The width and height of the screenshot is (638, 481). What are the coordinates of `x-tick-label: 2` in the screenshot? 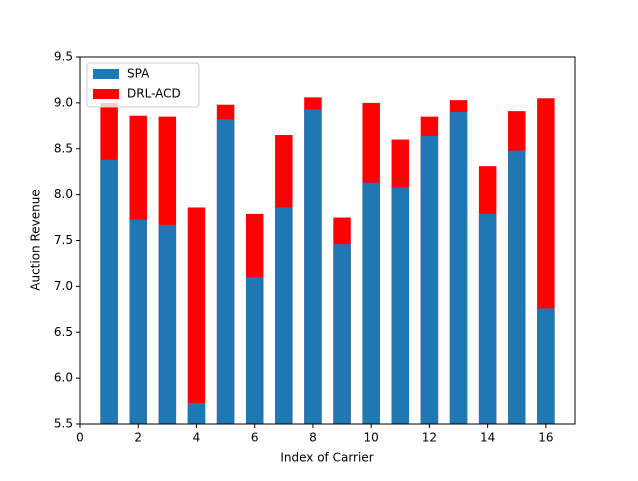 It's located at (138, 438).